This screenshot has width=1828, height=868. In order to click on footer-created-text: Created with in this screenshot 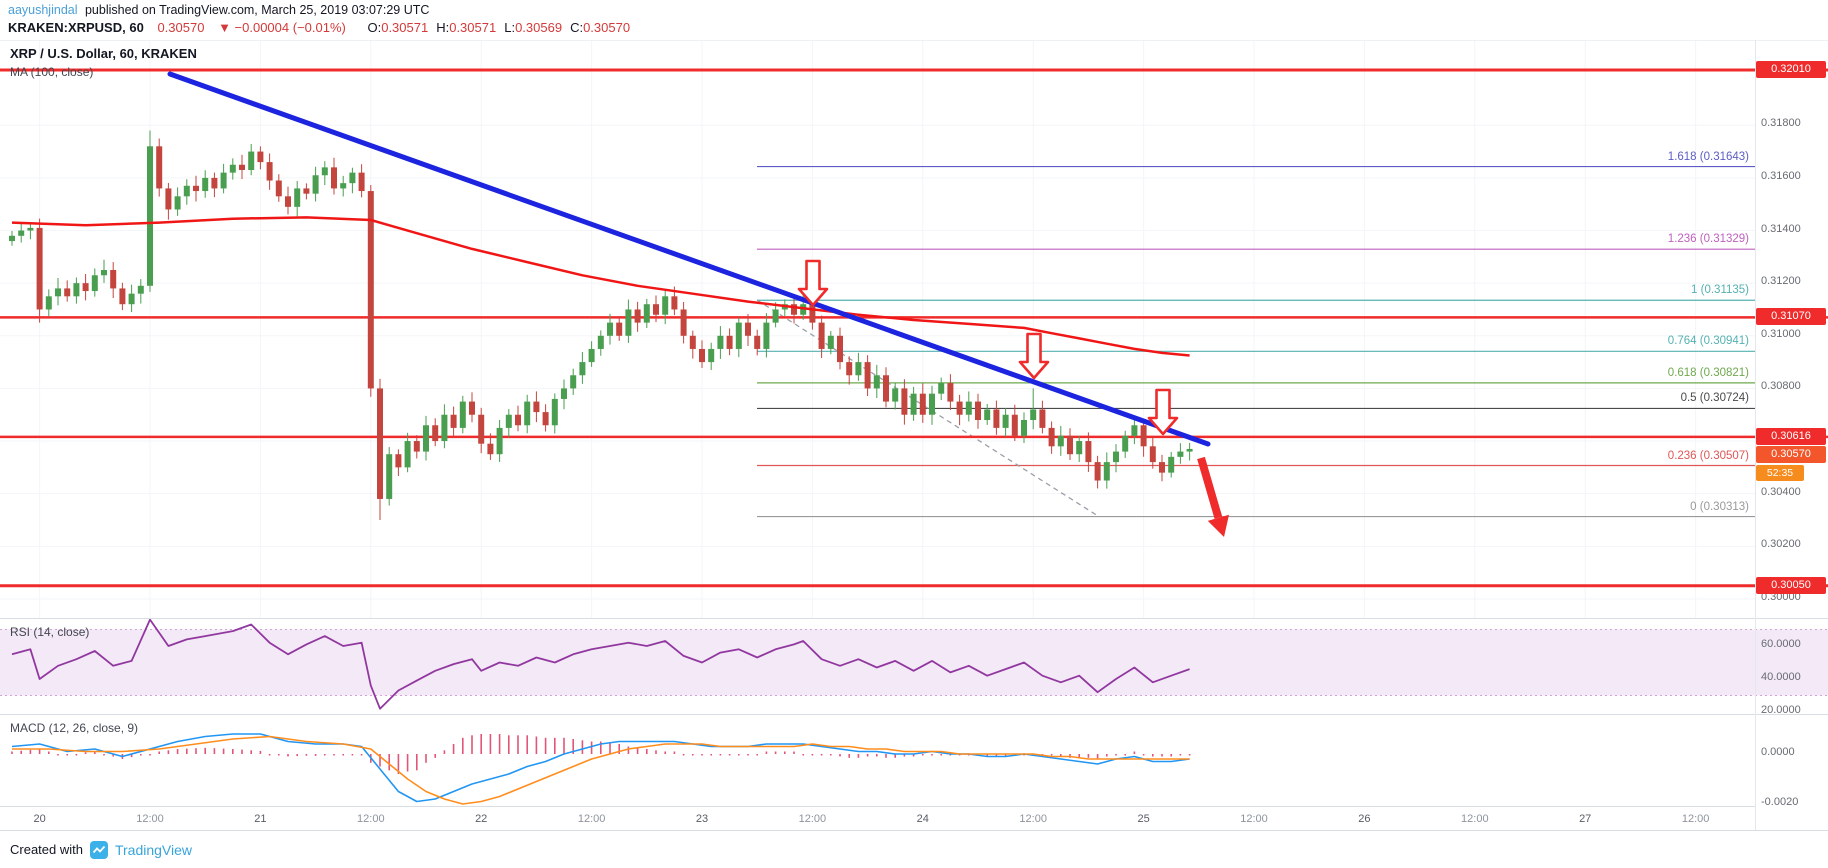, I will do `click(46, 849)`.